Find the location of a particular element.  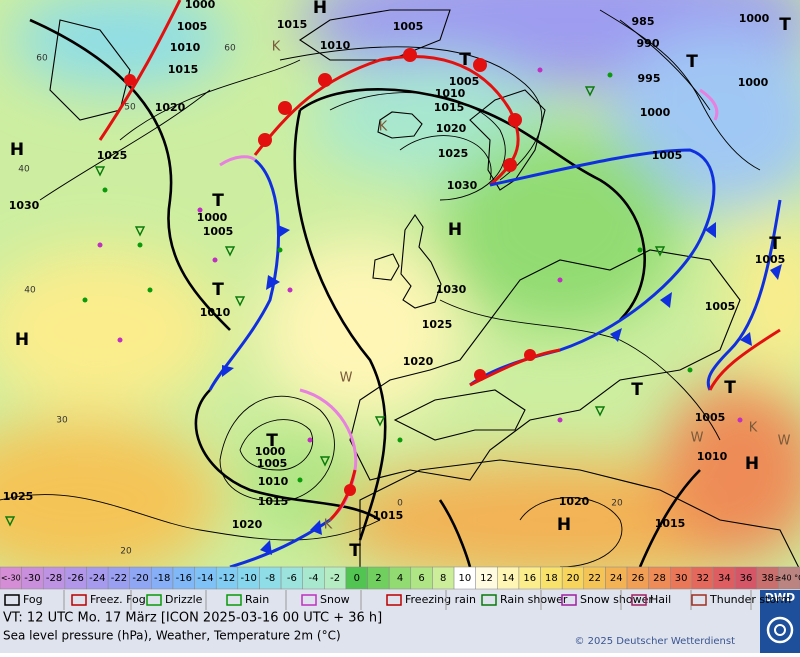

temperature-label: 50 is located at coordinates (130, 108).